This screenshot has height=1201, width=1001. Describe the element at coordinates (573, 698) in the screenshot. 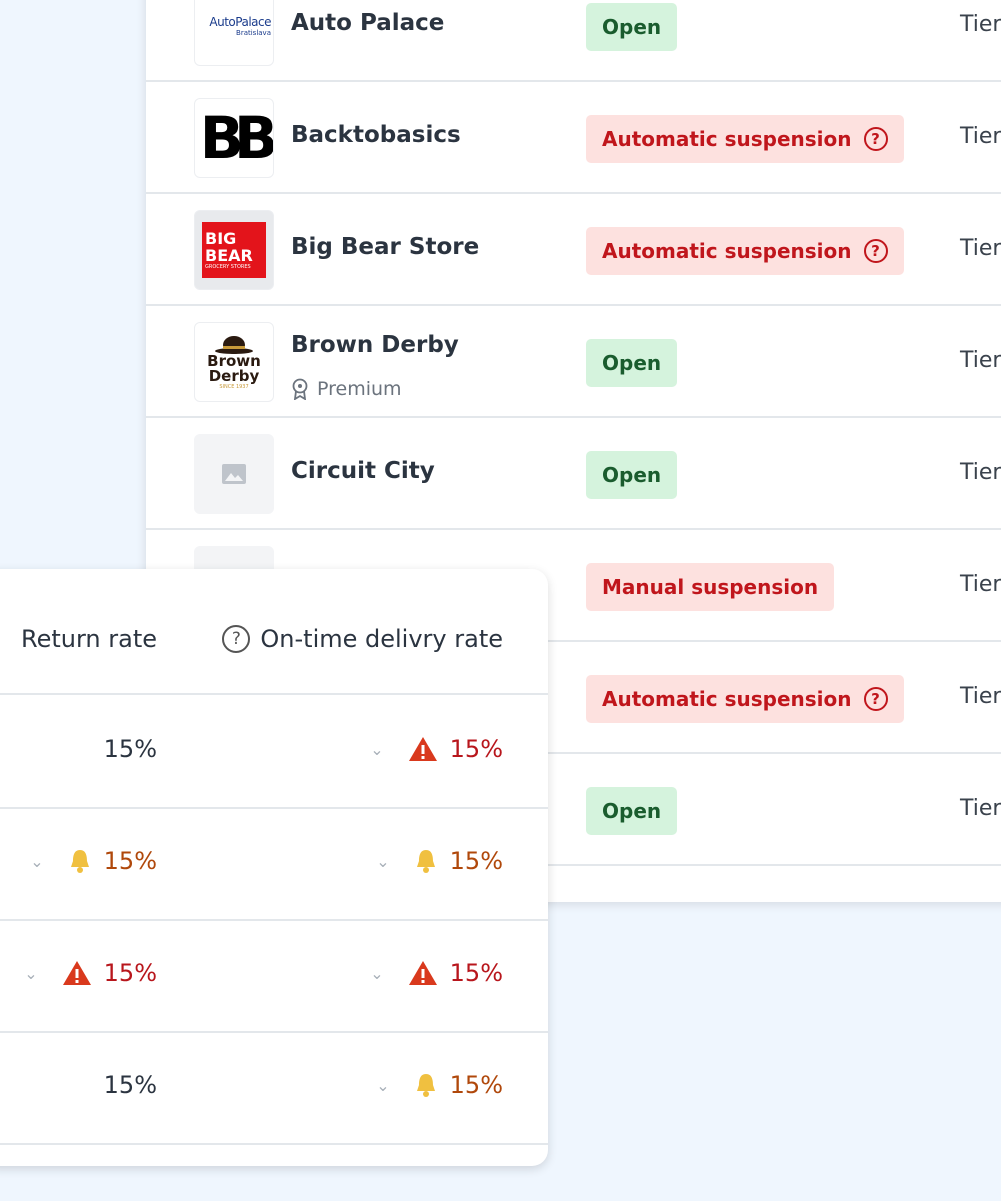

I see `table-row: Automatic suspension? Tier` at that location.